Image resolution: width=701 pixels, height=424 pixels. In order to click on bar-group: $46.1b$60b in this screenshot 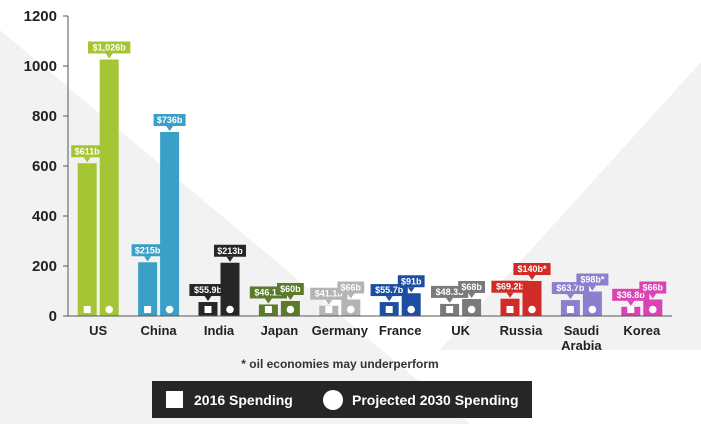, I will do `click(276, 299)`.